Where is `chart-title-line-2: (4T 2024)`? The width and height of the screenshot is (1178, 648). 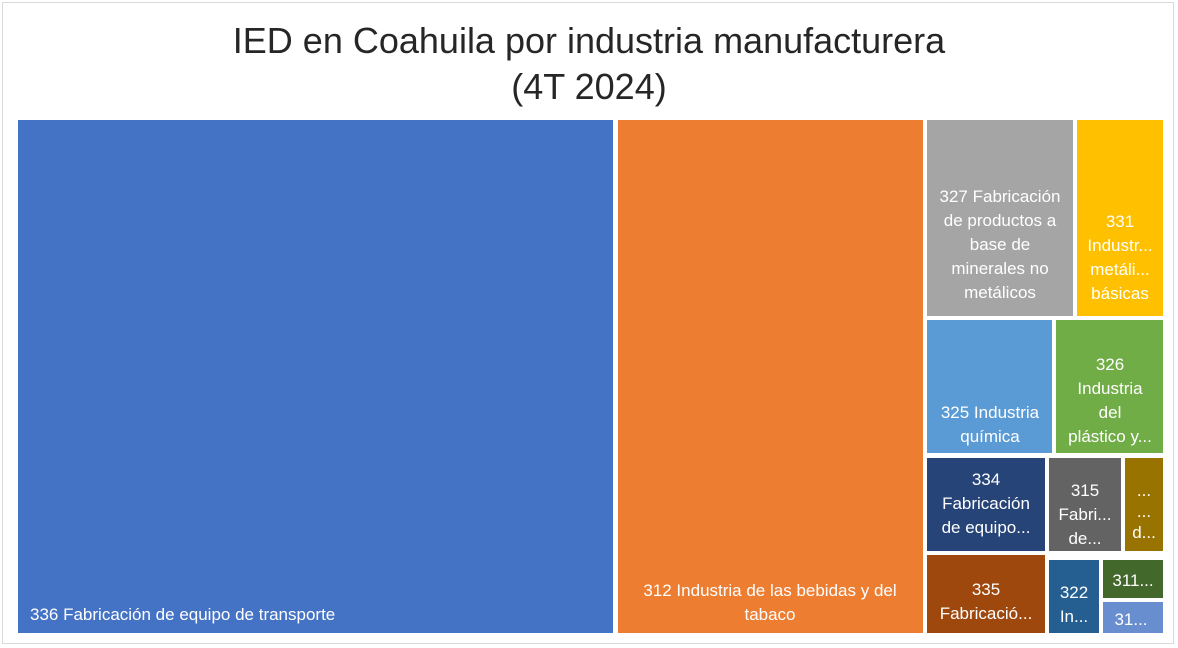
chart-title-line-2: (4T 2024) is located at coordinates (589, 86).